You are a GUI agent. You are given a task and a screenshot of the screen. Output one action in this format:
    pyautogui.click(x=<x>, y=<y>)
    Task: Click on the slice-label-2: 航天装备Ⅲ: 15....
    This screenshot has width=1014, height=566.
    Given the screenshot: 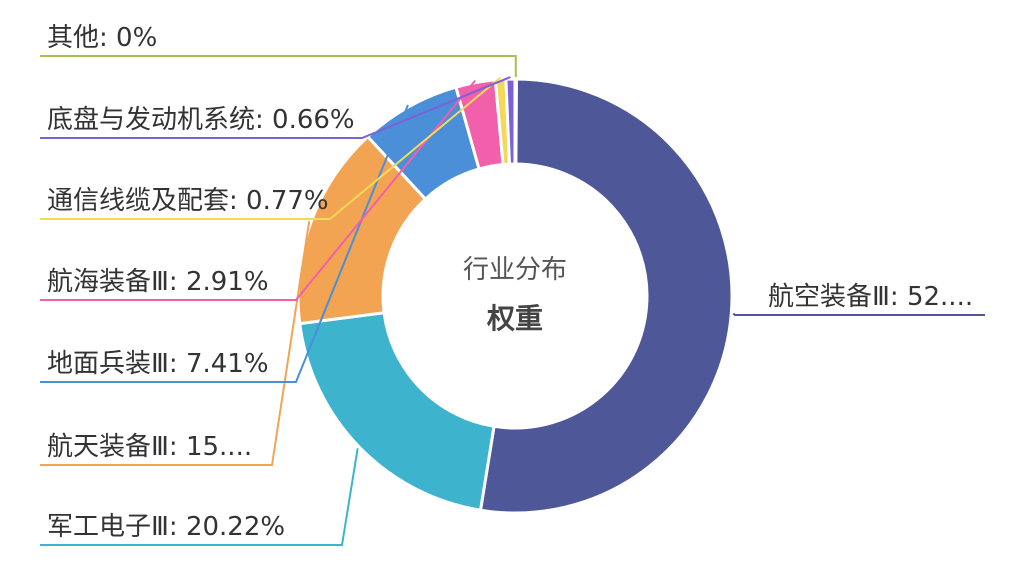 What is the action you would take?
    pyautogui.click(x=149, y=447)
    